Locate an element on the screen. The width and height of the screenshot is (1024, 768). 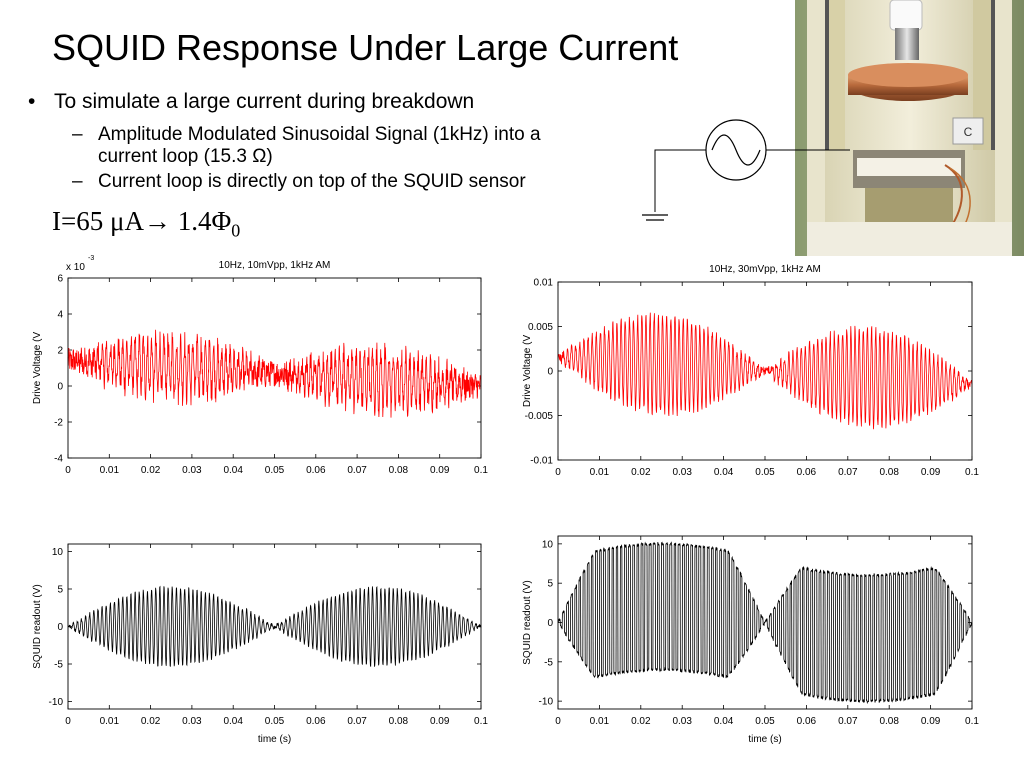
equation-subscript: 0 is located at coordinates (236, 230).